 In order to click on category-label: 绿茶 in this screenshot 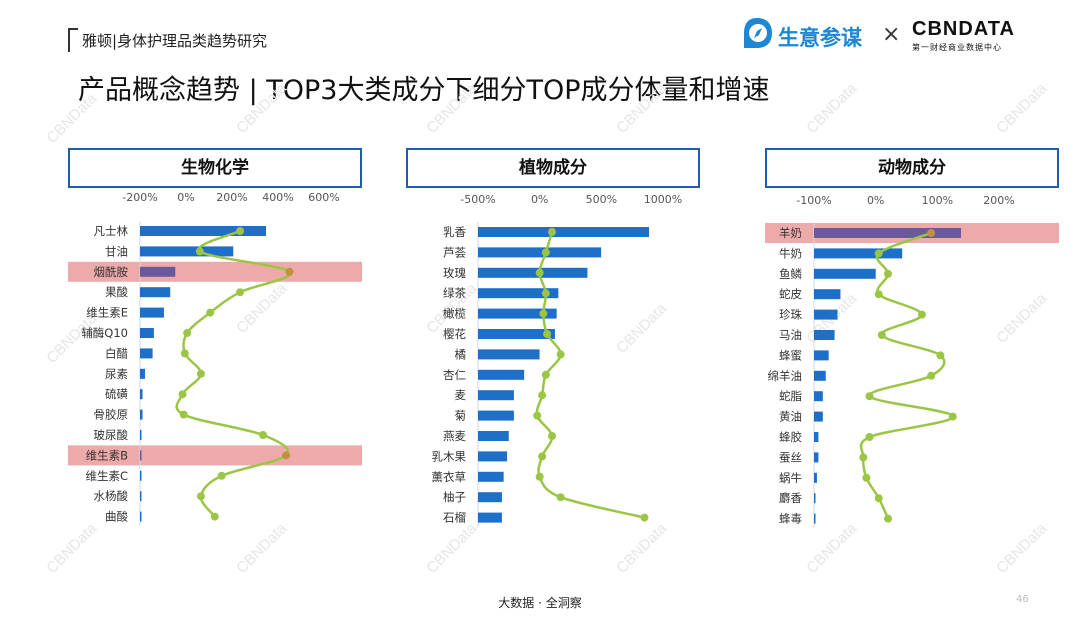, I will do `click(454, 293)`.